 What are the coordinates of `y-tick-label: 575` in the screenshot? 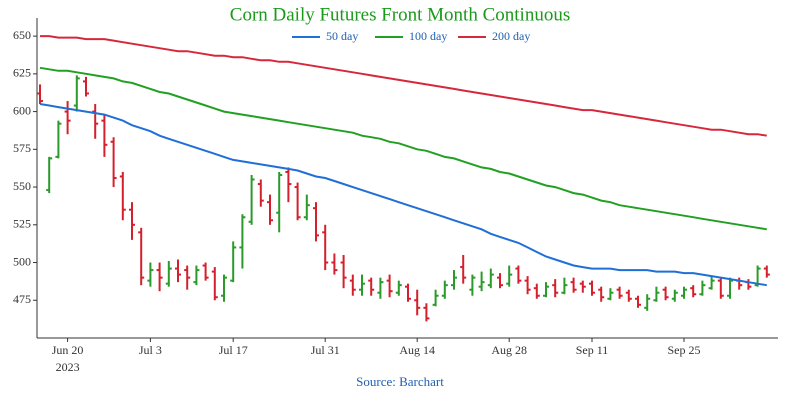 It's located at (22, 148).